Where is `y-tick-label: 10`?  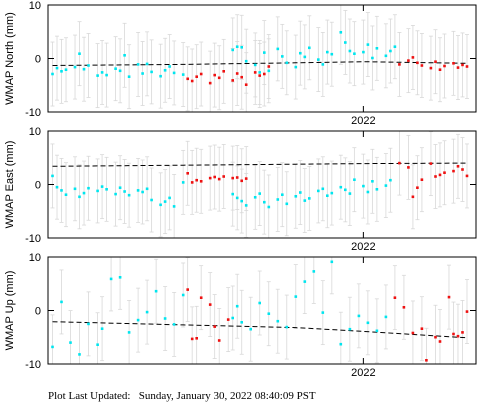 y-tick-label: 10 is located at coordinates (35, 258).